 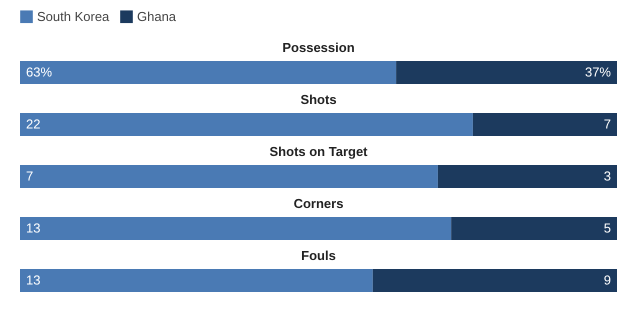 What do you see at coordinates (318, 99) in the screenshot?
I see `chart-title: Shots` at bounding box center [318, 99].